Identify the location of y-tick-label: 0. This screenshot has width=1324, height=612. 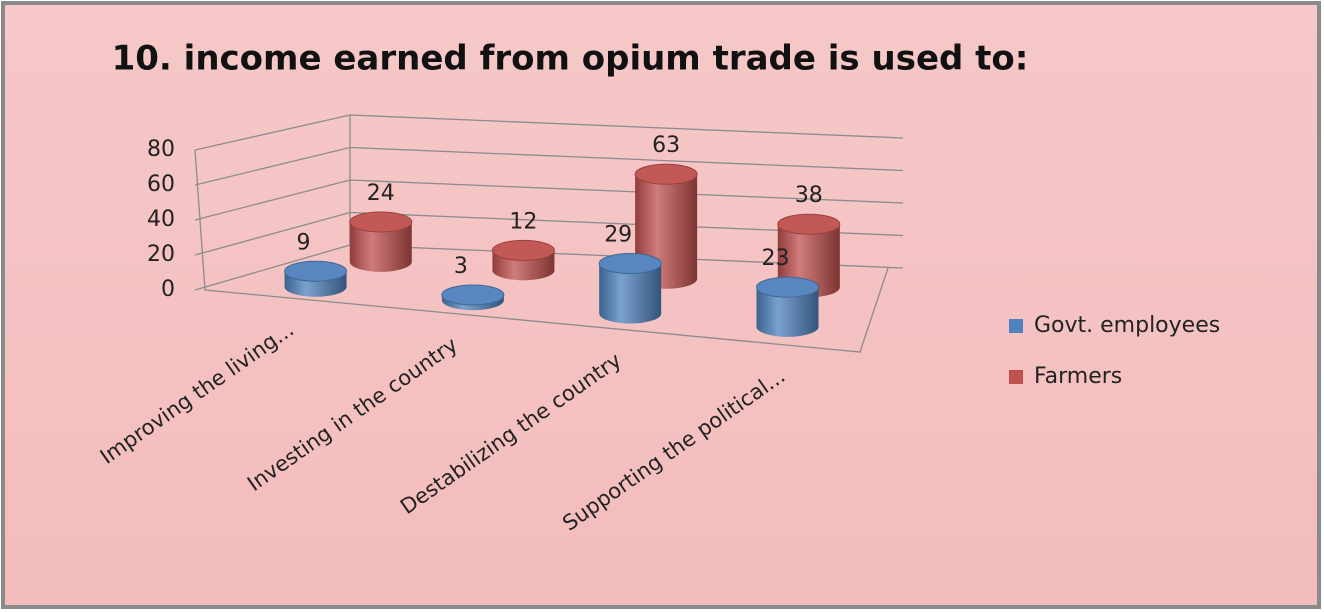
(168, 289).